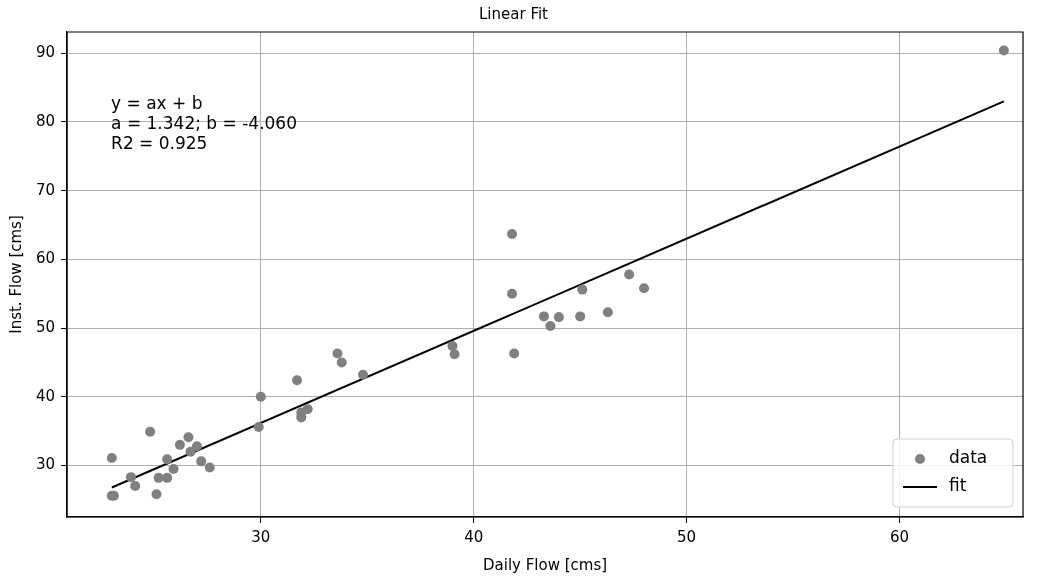  I want to click on annotation: a = 1.342; b = -4.060, so click(204, 122).